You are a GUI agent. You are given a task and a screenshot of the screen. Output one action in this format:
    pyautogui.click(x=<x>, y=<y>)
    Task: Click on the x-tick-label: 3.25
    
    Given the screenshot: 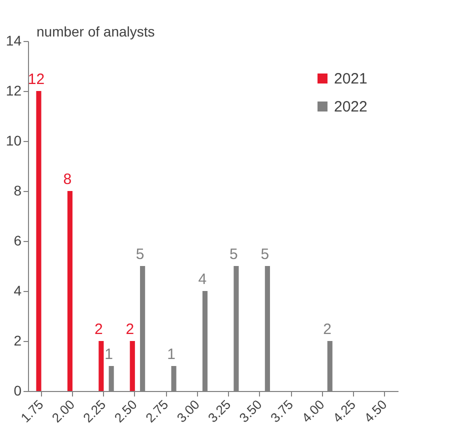 What is the action you would take?
    pyautogui.click(x=219, y=411)
    